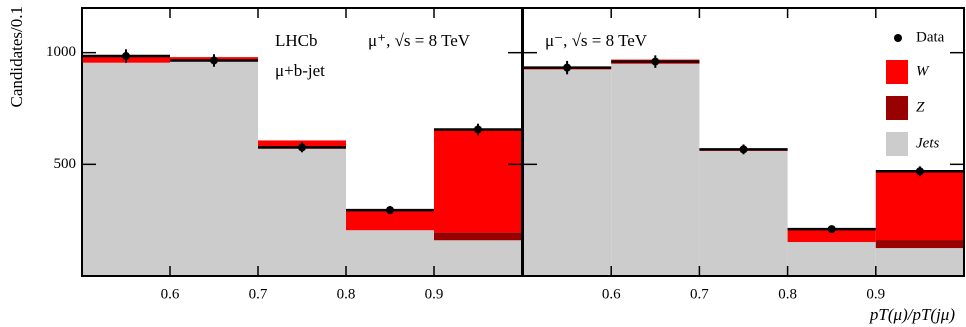 The image size is (966, 327). What do you see at coordinates (923, 71) in the screenshot?
I see `legend-label: W` at bounding box center [923, 71].